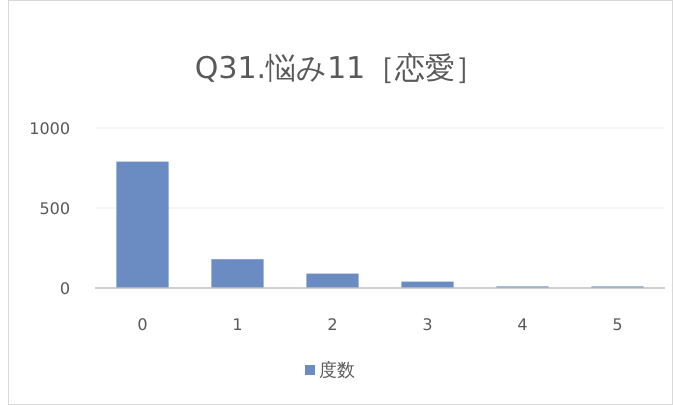  I want to click on y-tick-label: 0, so click(65, 288).